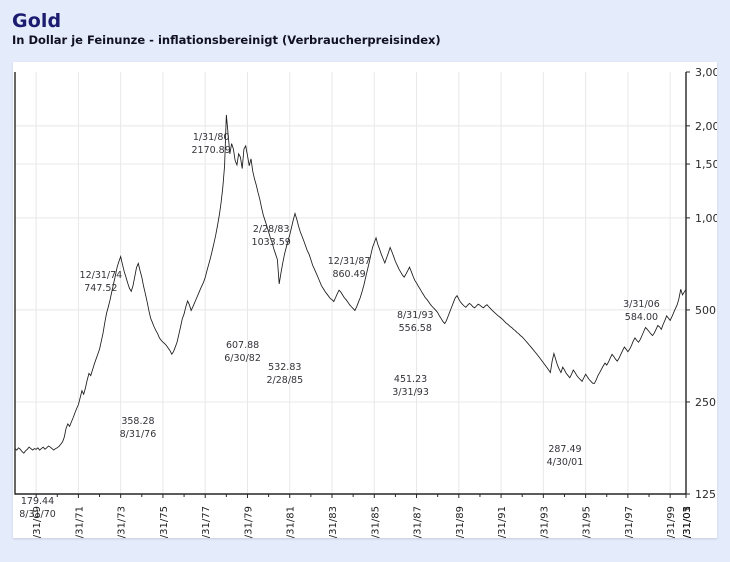 This screenshot has width=730, height=562. What do you see at coordinates (415, 328) in the screenshot?
I see `annotation-line-2: 556.58` at bounding box center [415, 328].